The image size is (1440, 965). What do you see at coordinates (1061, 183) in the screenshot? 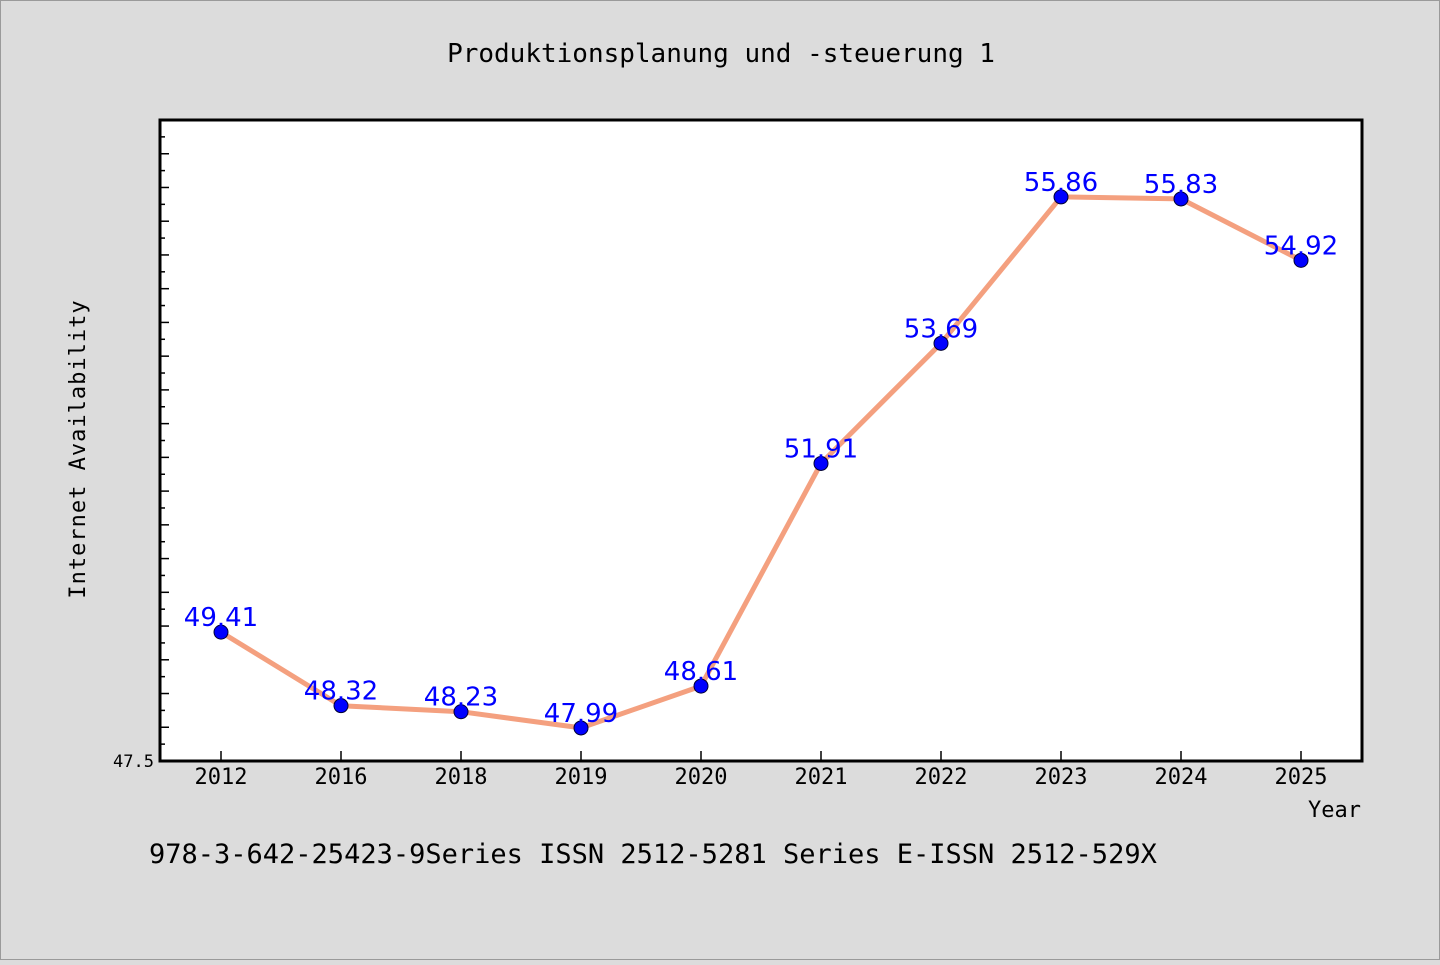
I see `data-label: 55.86` at bounding box center [1061, 183].